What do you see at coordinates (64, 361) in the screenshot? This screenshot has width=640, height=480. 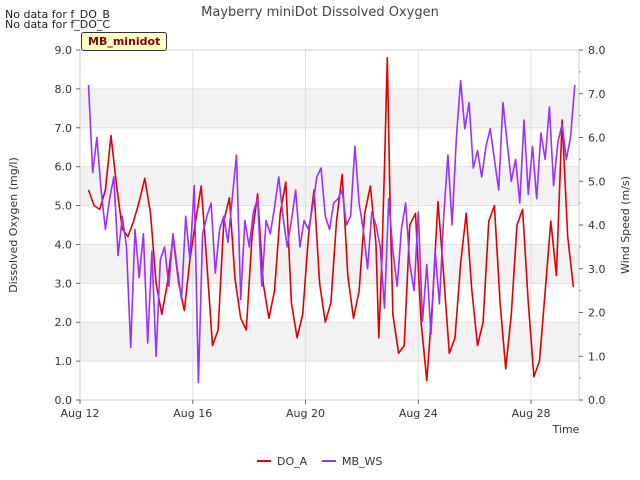 I see `y-tick-label: 1.0` at bounding box center [64, 361].